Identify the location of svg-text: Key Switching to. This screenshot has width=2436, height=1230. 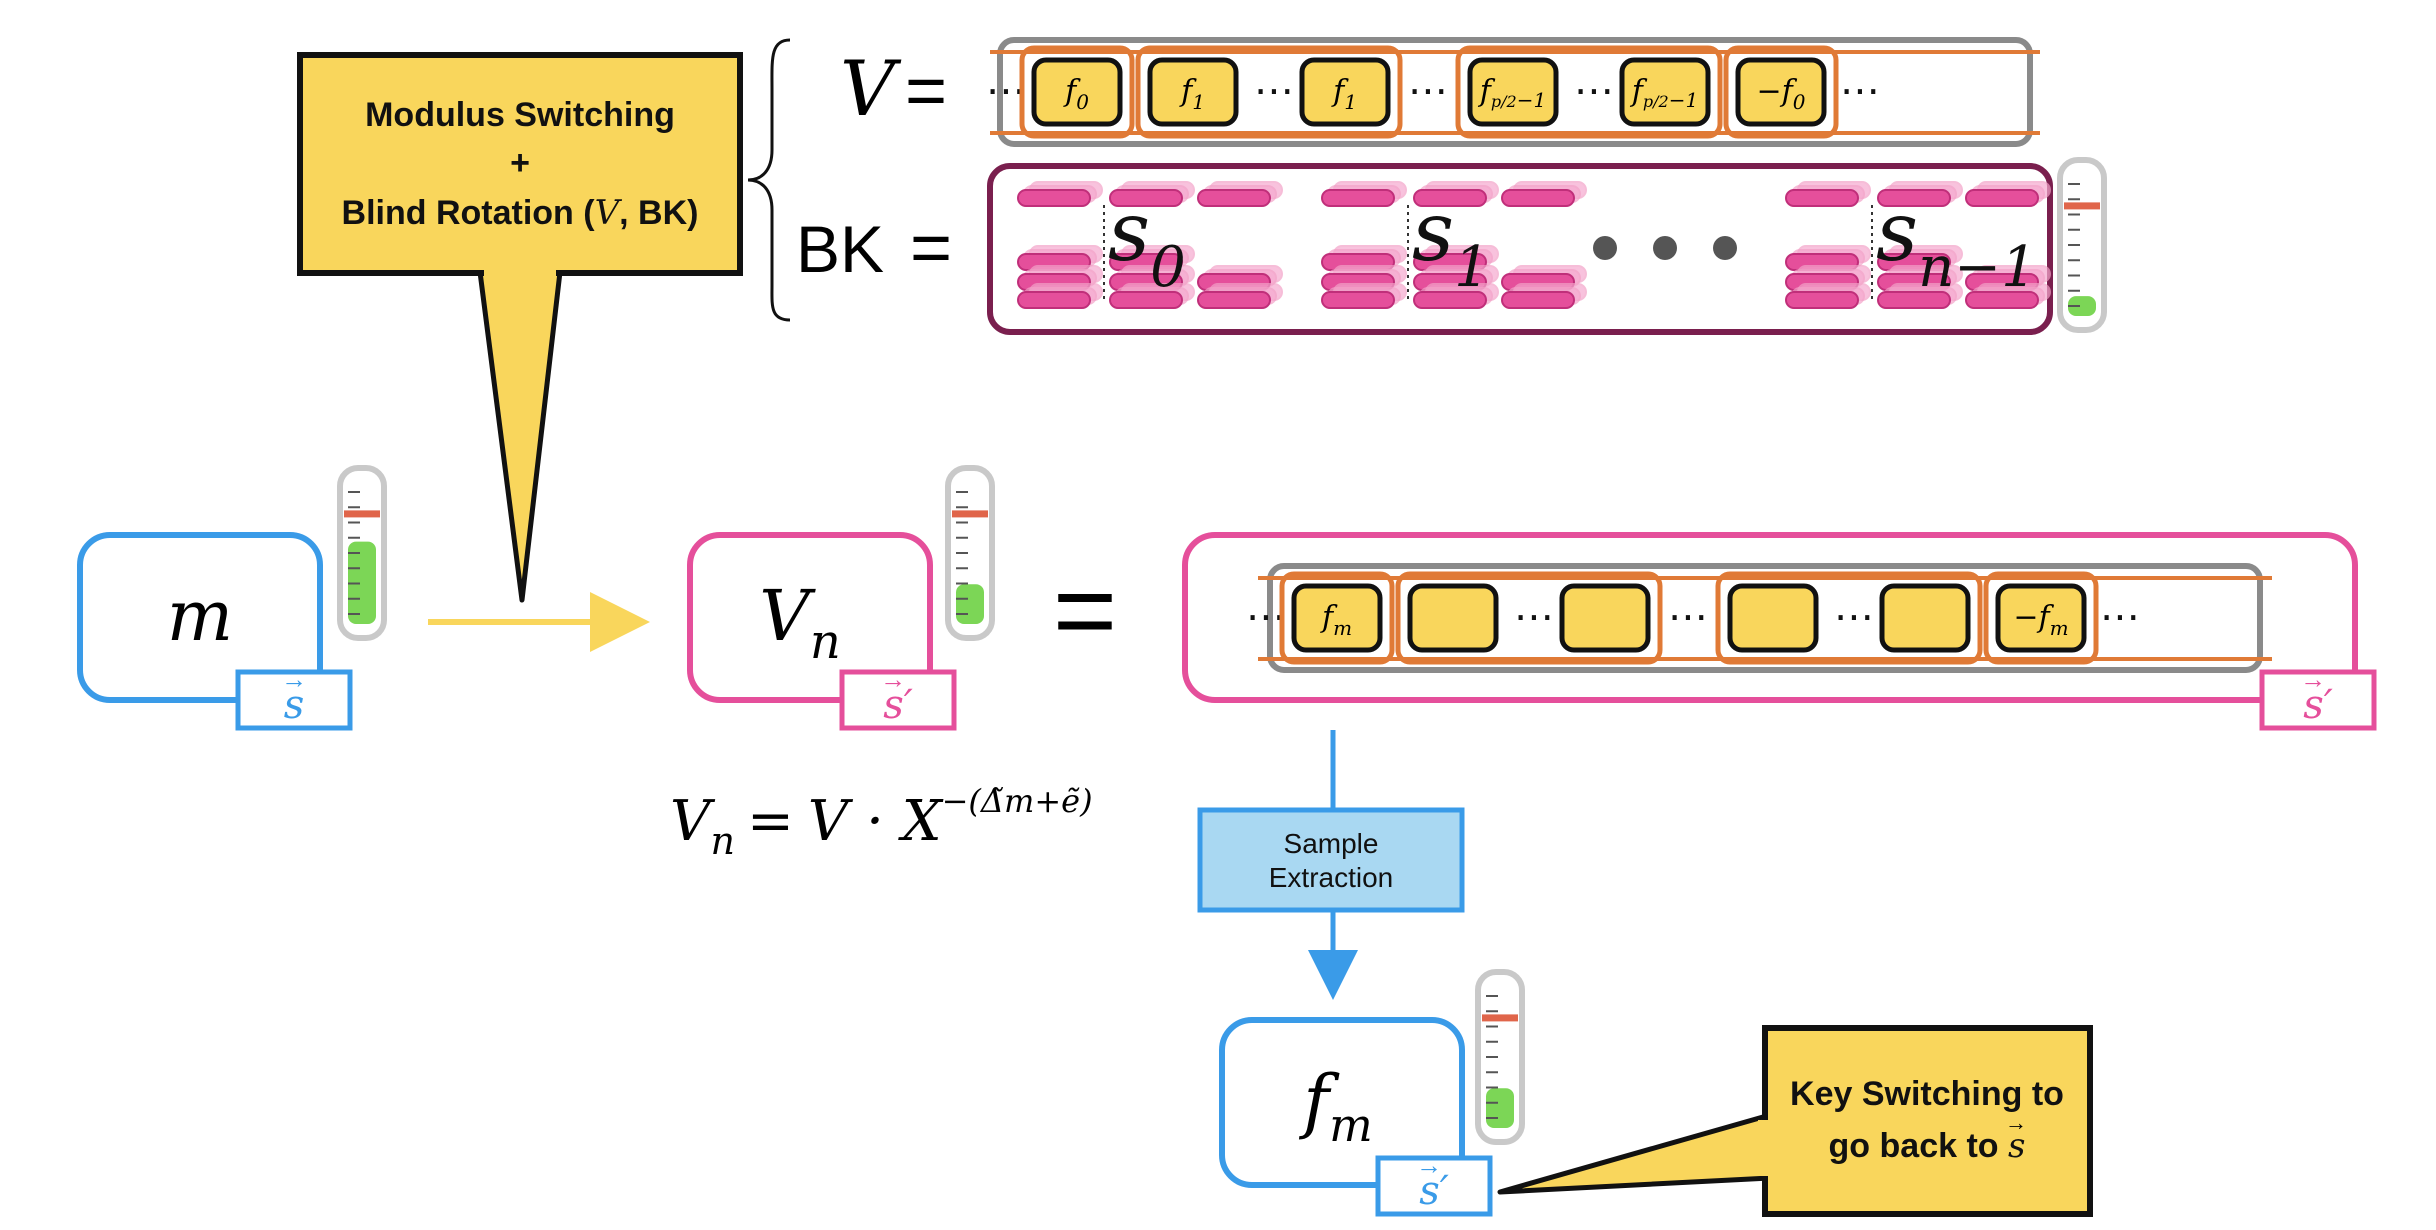
(1927, 1094).